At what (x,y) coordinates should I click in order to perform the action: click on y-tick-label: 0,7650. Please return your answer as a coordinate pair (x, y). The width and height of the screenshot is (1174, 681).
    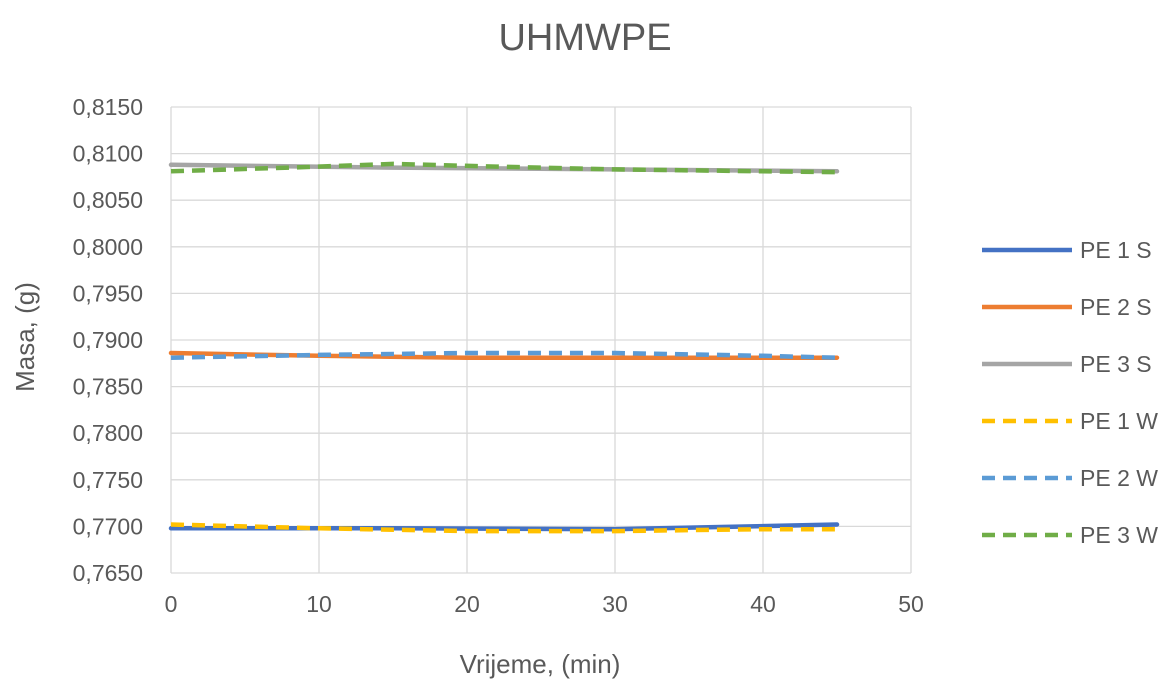
    Looking at the image, I should click on (108, 573).